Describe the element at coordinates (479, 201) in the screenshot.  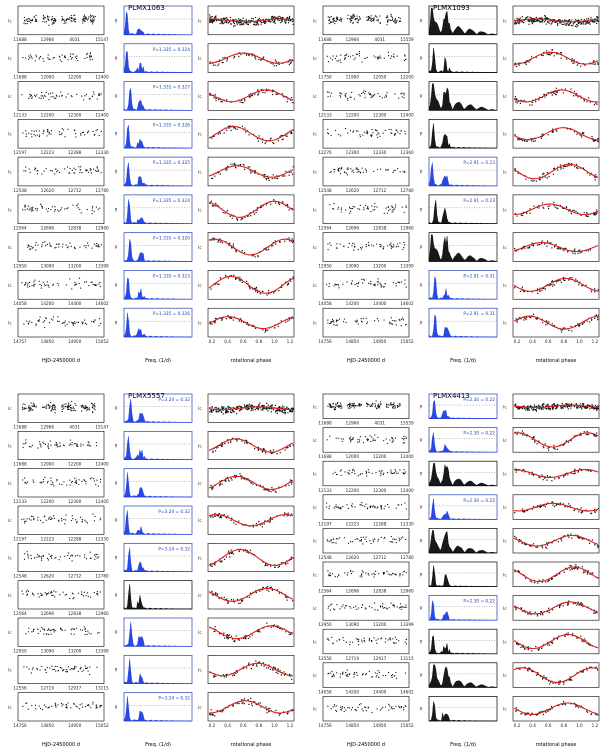
I see `periodogram-annotation: P=2.91 = 0.23` at that location.